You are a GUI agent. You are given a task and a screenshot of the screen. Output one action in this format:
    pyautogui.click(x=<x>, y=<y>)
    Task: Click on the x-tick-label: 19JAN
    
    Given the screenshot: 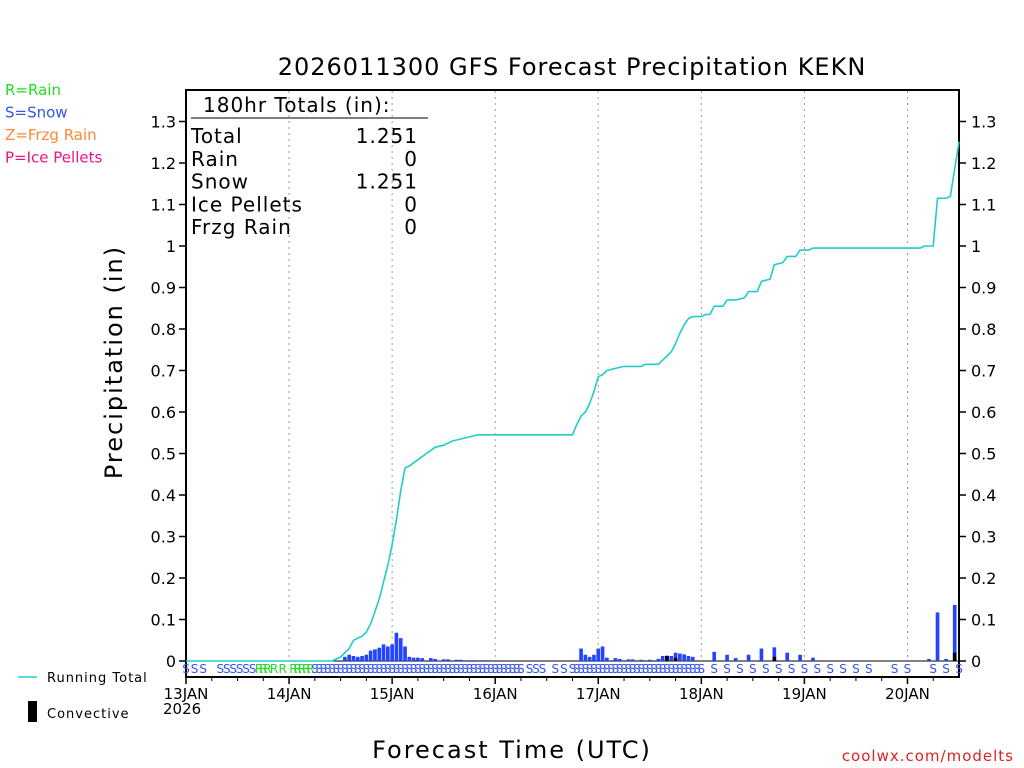 What is the action you would take?
    pyautogui.click(x=804, y=694)
    